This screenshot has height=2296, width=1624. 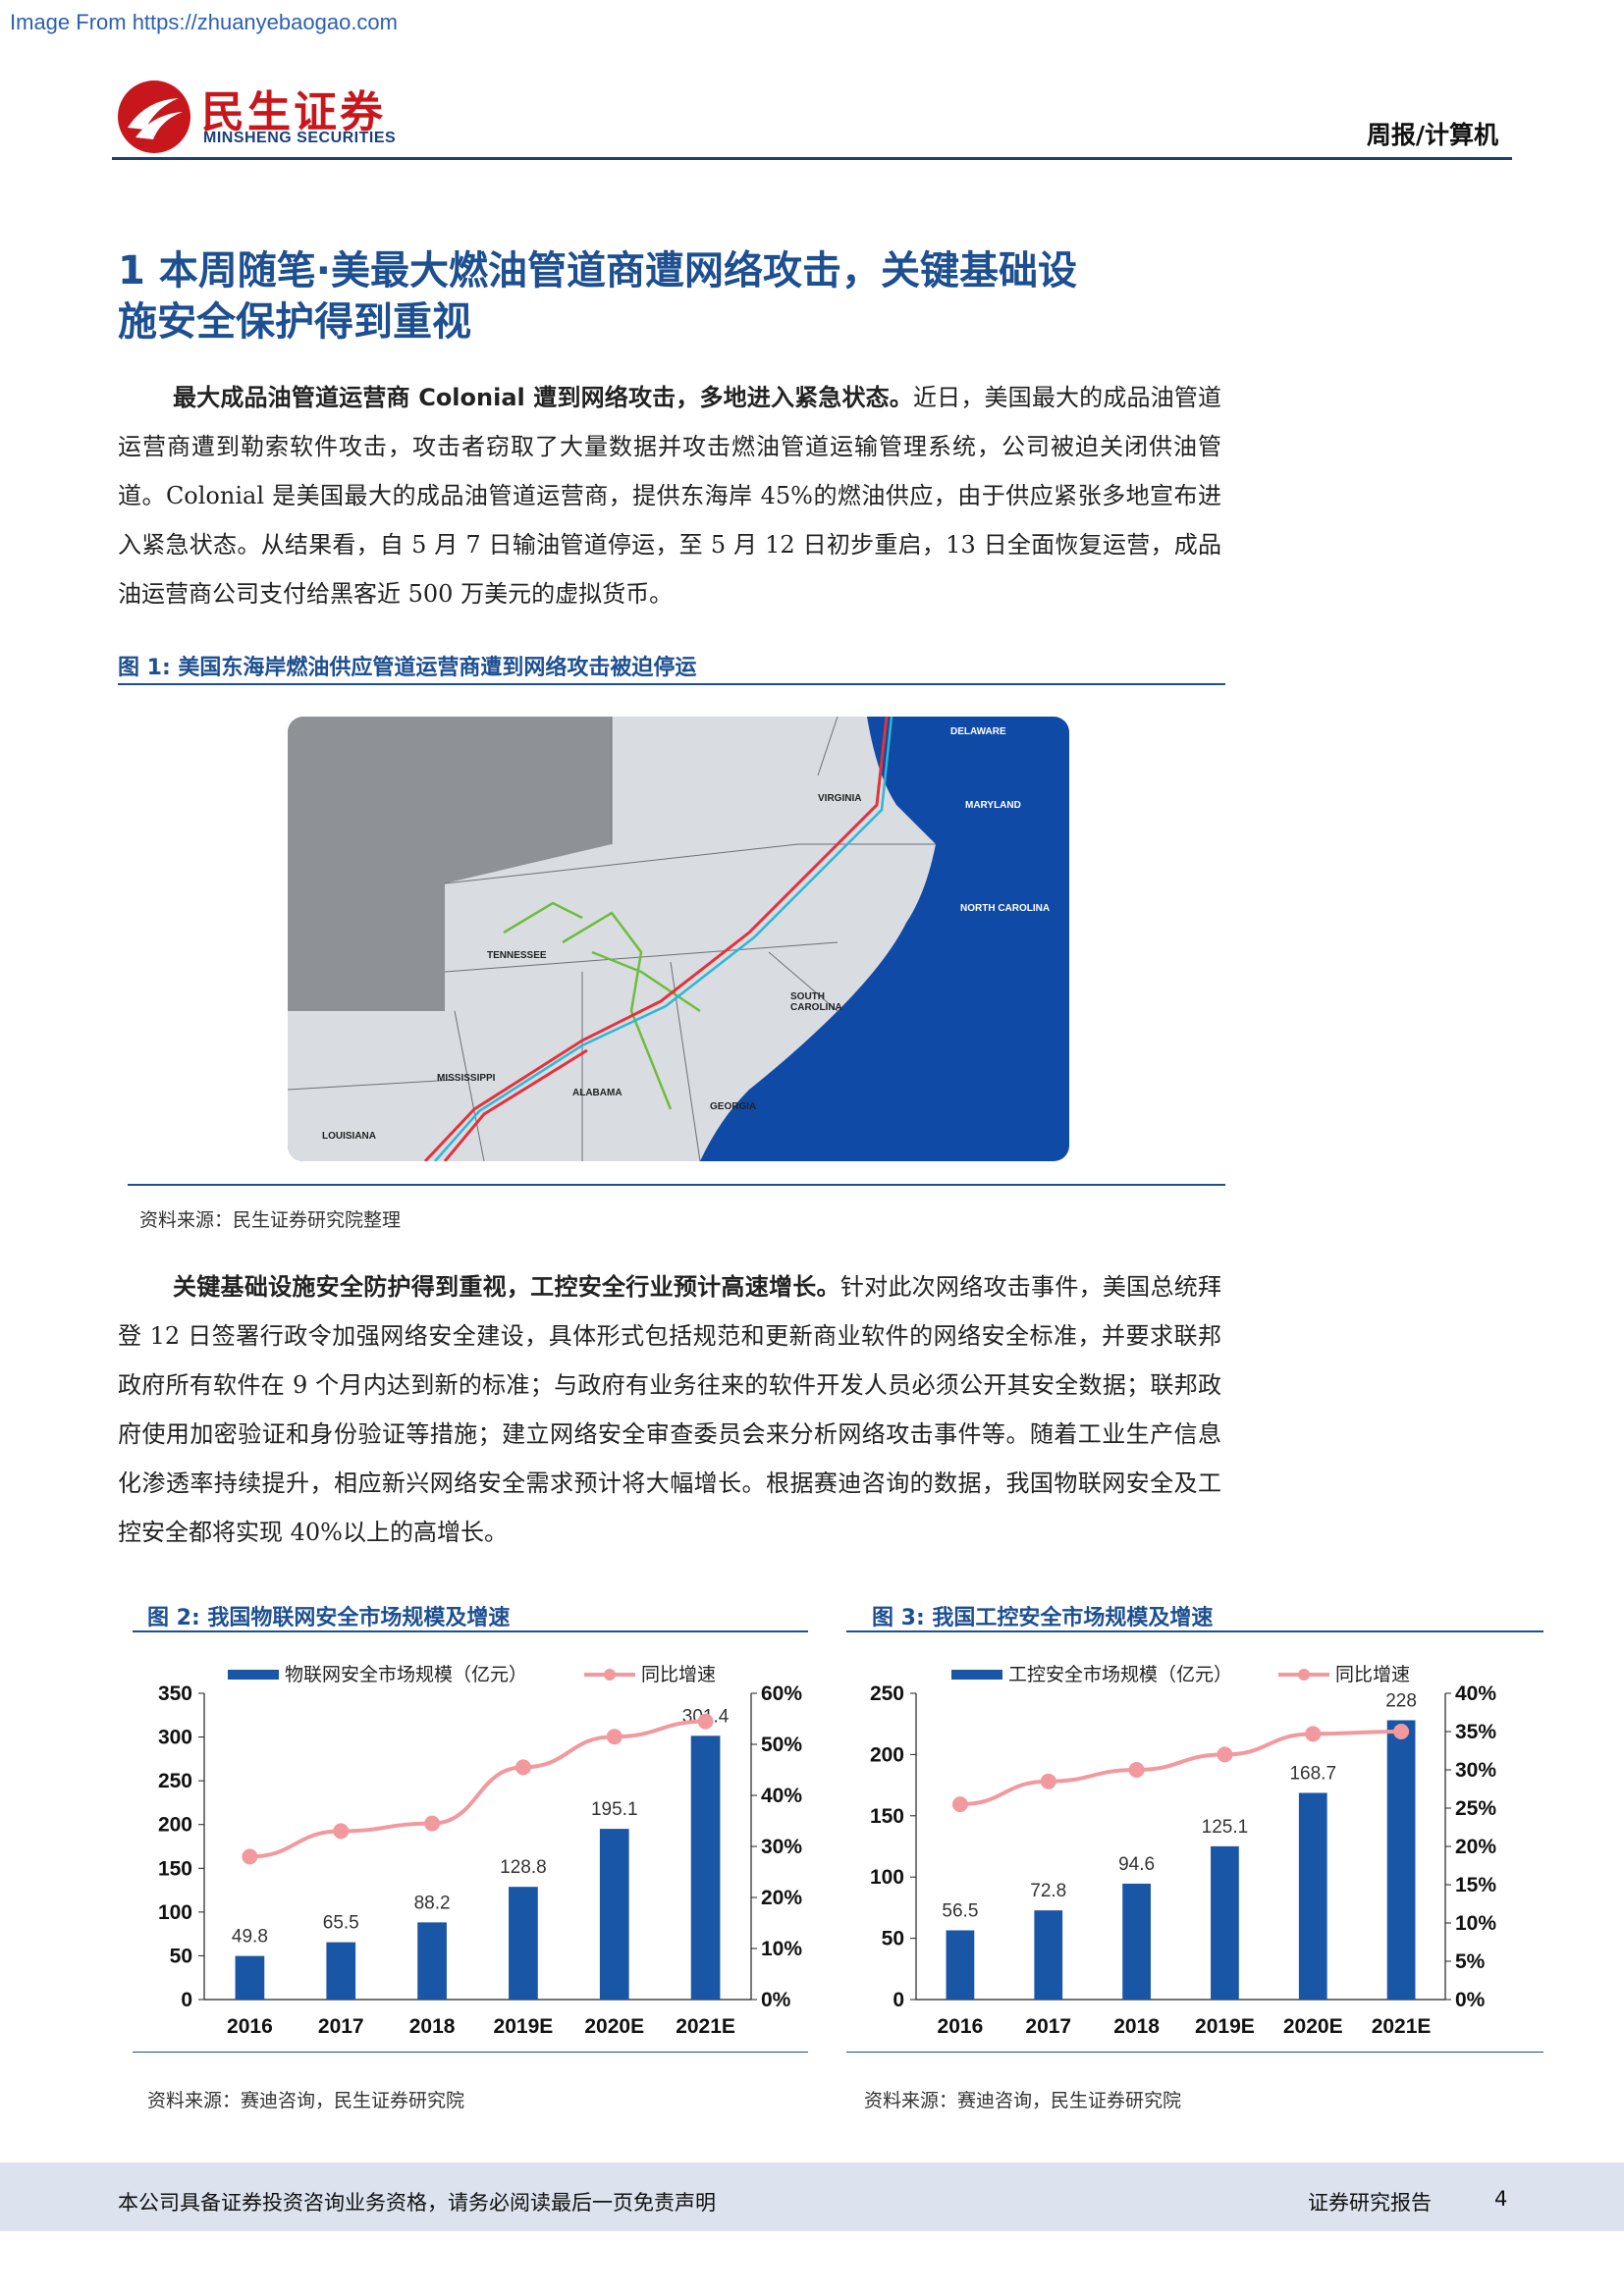 What do you see at coordinates (1120, 1674) in the screenshot?
I see `legend-bar-label: 工控安全市场规模（亿元）` at bounding box center [1120, 1674].